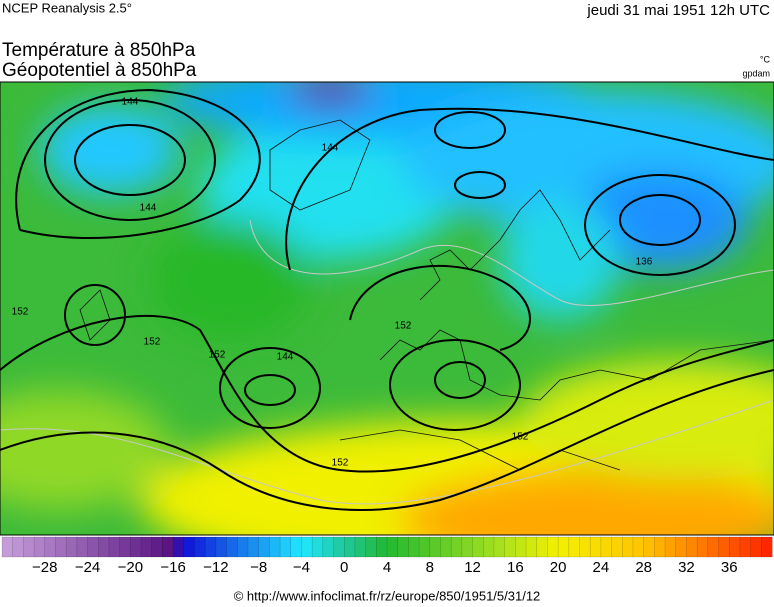 The image size is (774, 607). I want to click on title: Géopotentiel à 850hPa, so click(99, 70).